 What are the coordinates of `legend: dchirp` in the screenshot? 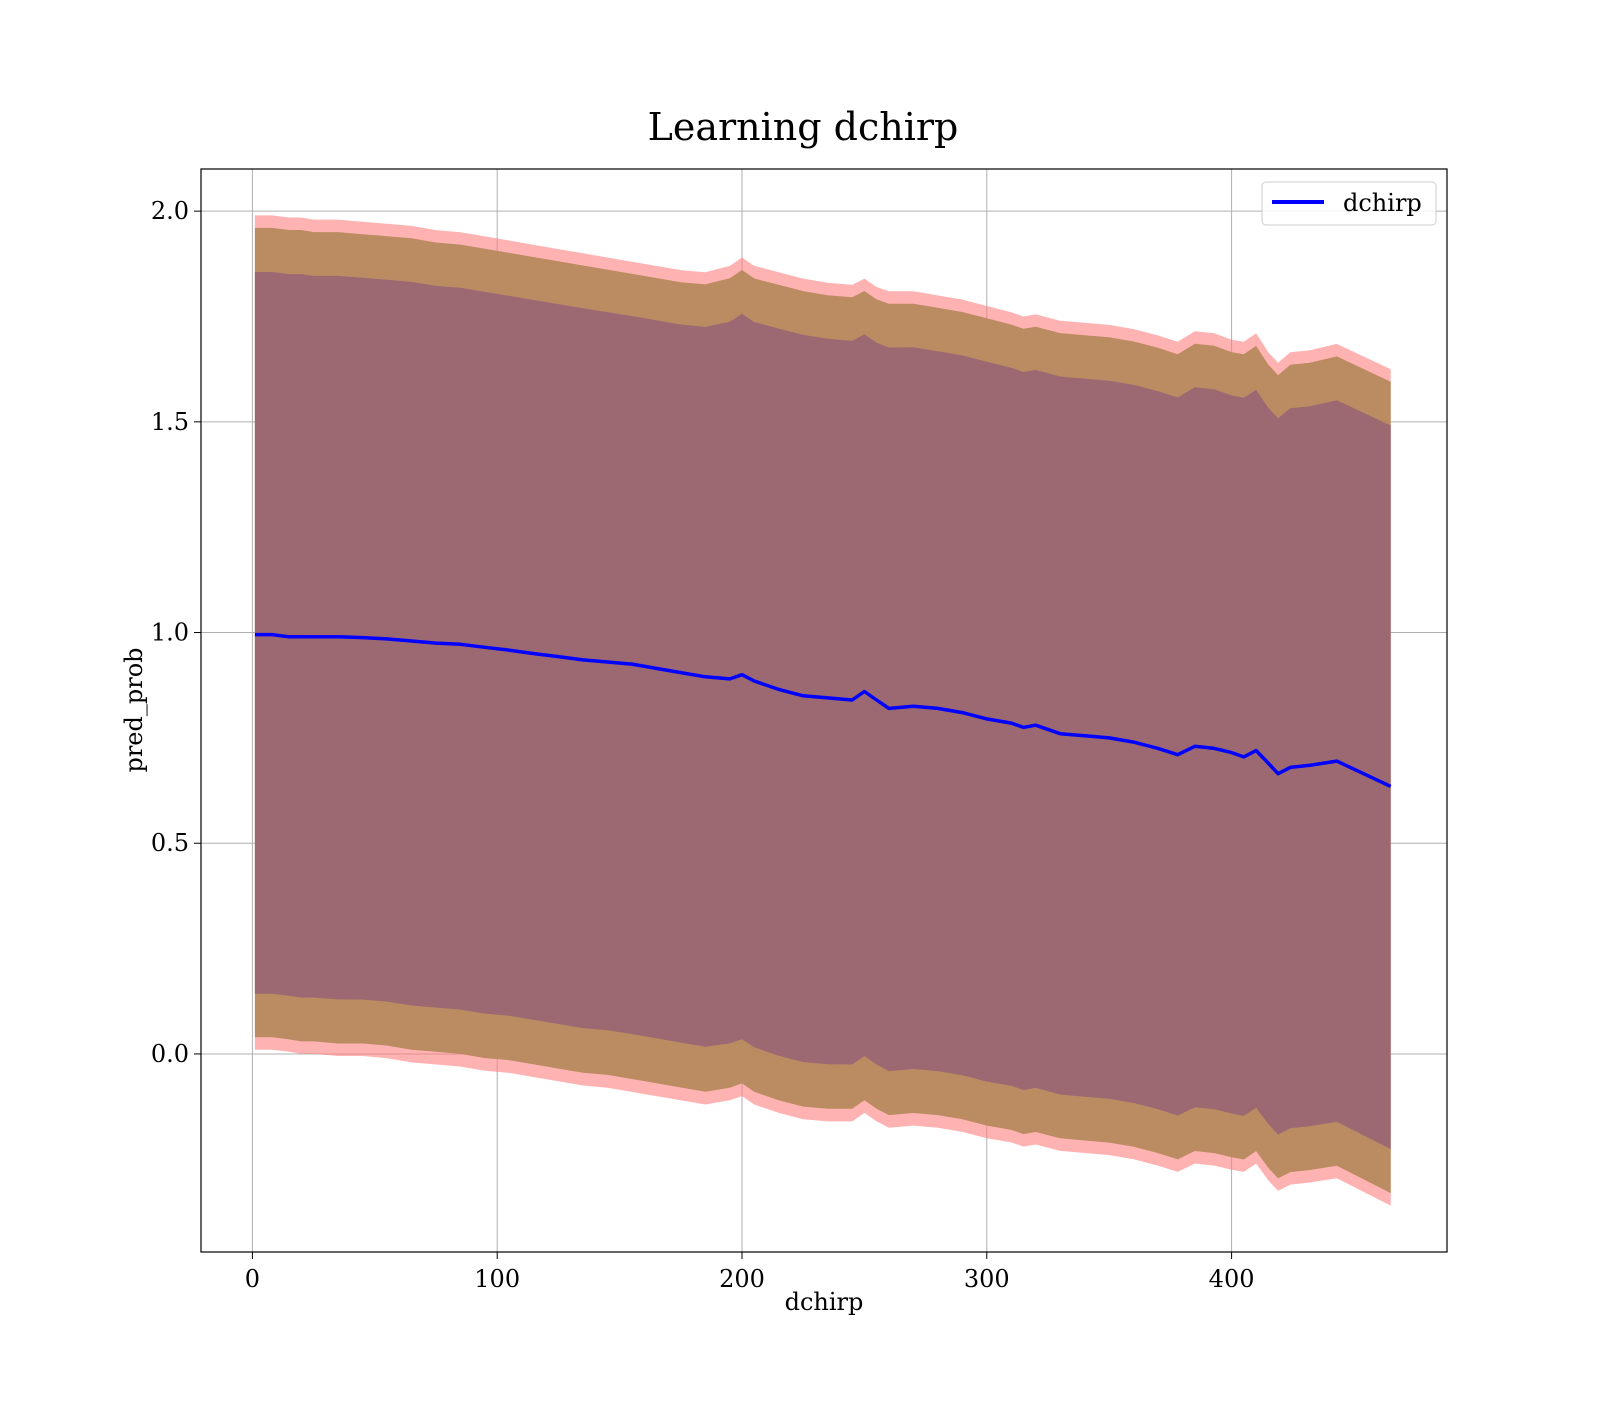 It's located at (1349, 203).